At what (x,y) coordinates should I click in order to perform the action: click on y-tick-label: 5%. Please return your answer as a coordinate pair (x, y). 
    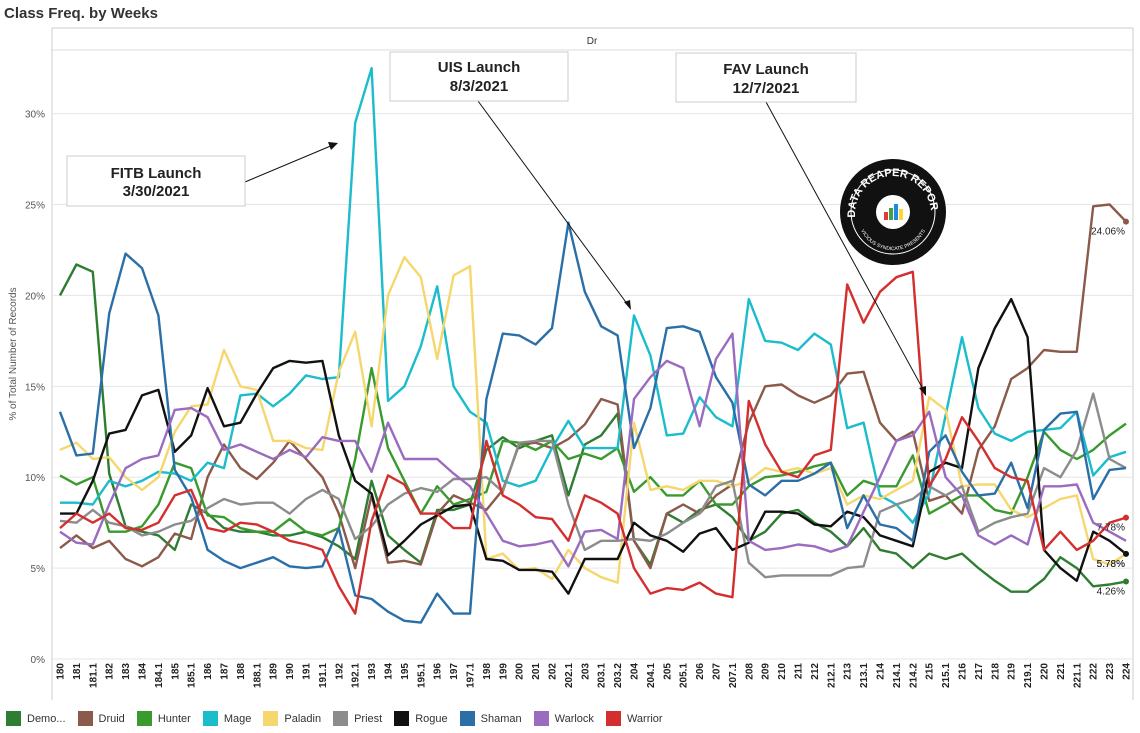
    Looking at the image, I should click on (38, 569).